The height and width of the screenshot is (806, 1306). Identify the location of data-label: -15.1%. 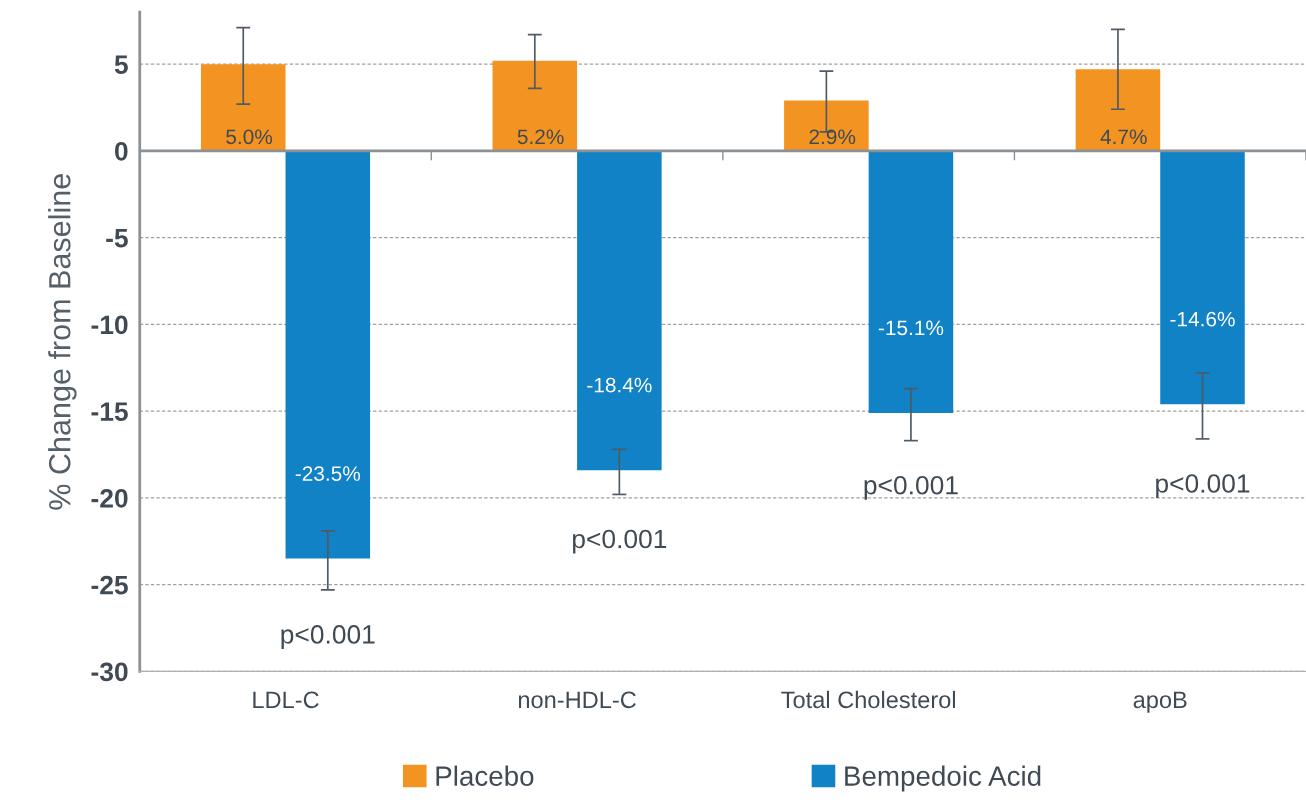
(911, 328).